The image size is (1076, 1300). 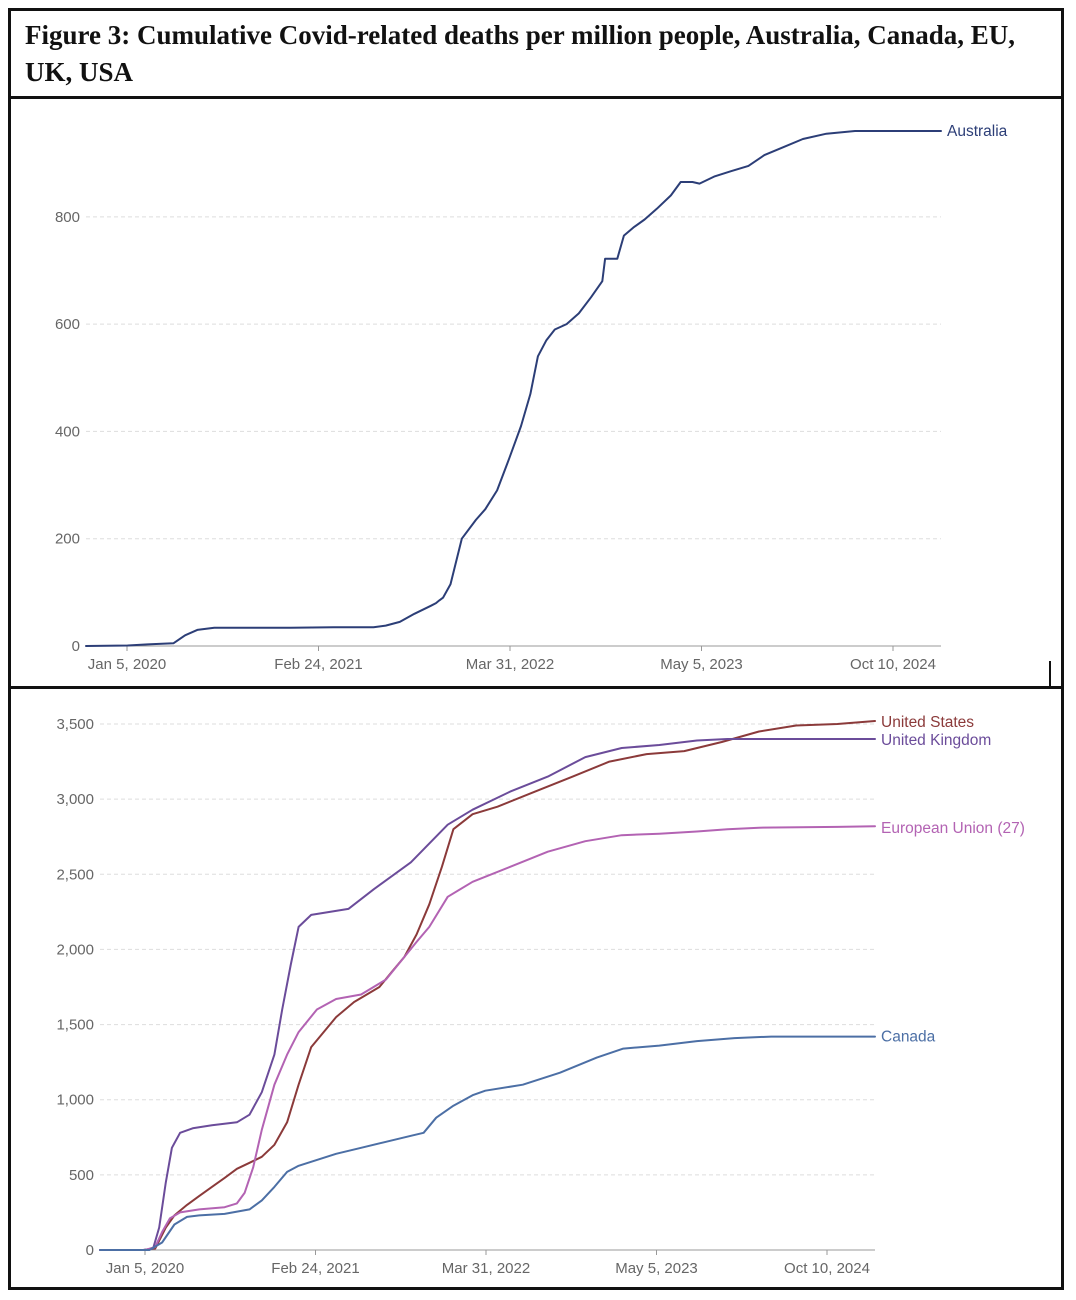 I want to click on y-tick-label: 1,500, so click(x=75, y=1025).